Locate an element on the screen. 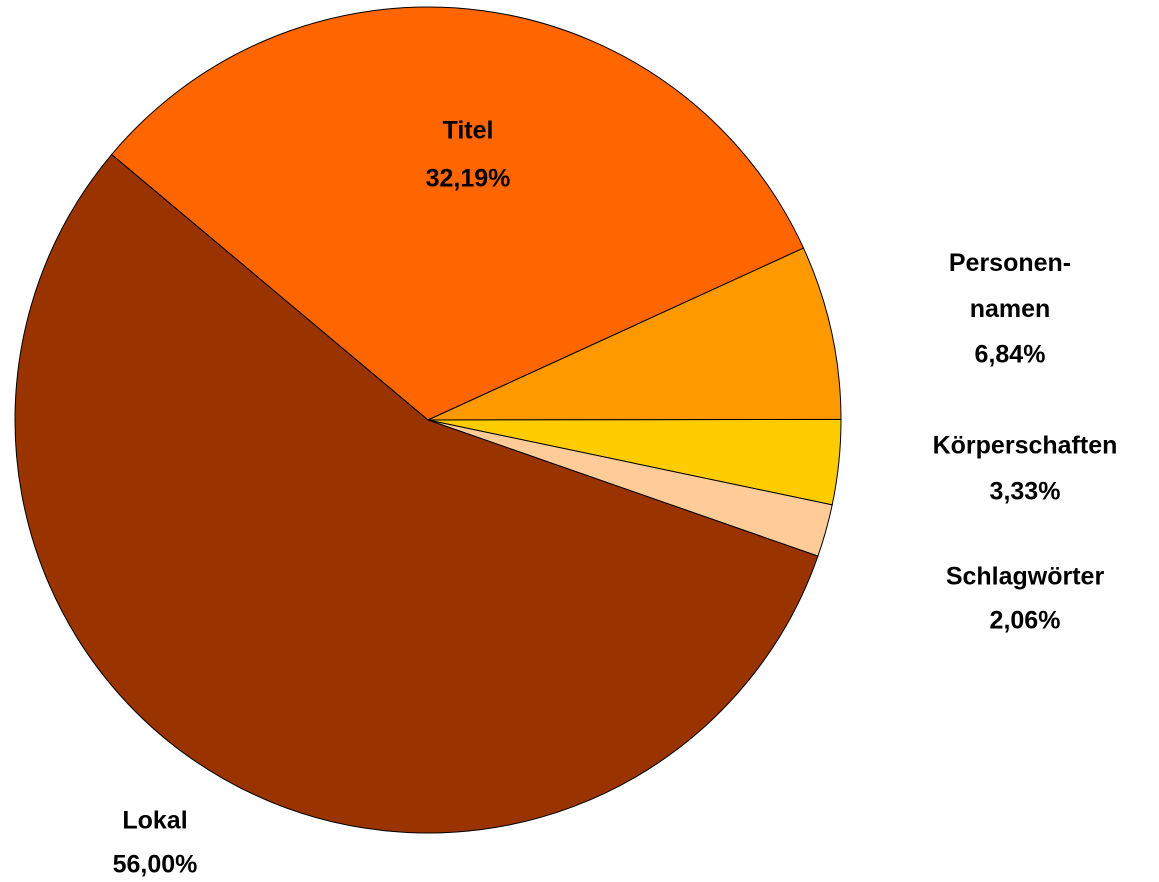 This screenshot has width=1159, height=882. value-label: 56,00% is located at coordinates (155, 865).